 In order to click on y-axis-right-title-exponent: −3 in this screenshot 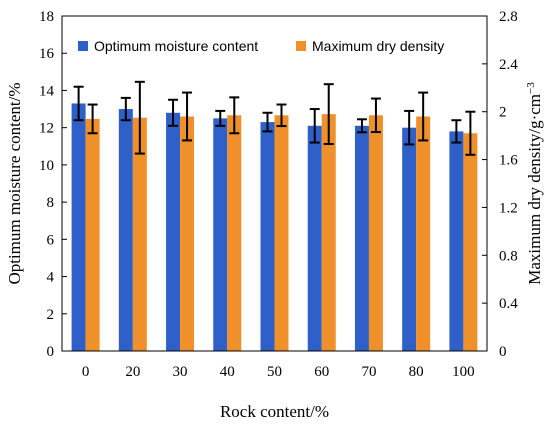, I will do `click(531, 88)`.